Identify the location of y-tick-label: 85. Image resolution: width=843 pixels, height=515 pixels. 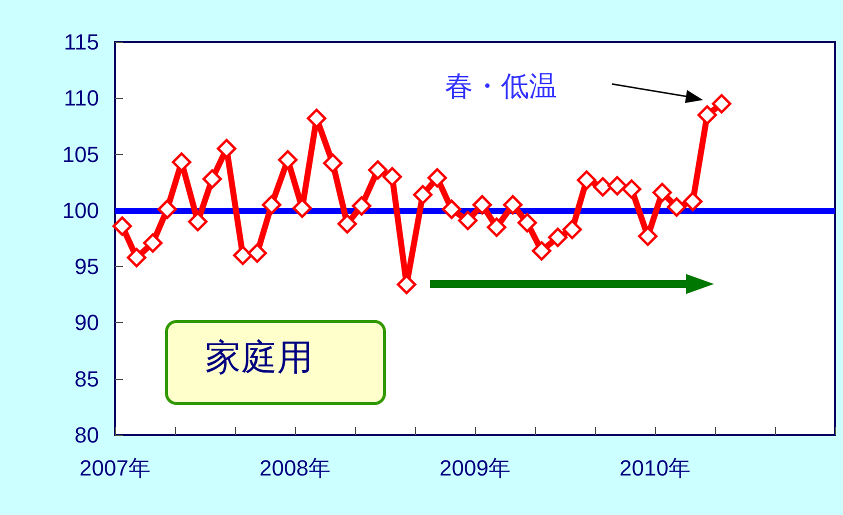
(86, 379).